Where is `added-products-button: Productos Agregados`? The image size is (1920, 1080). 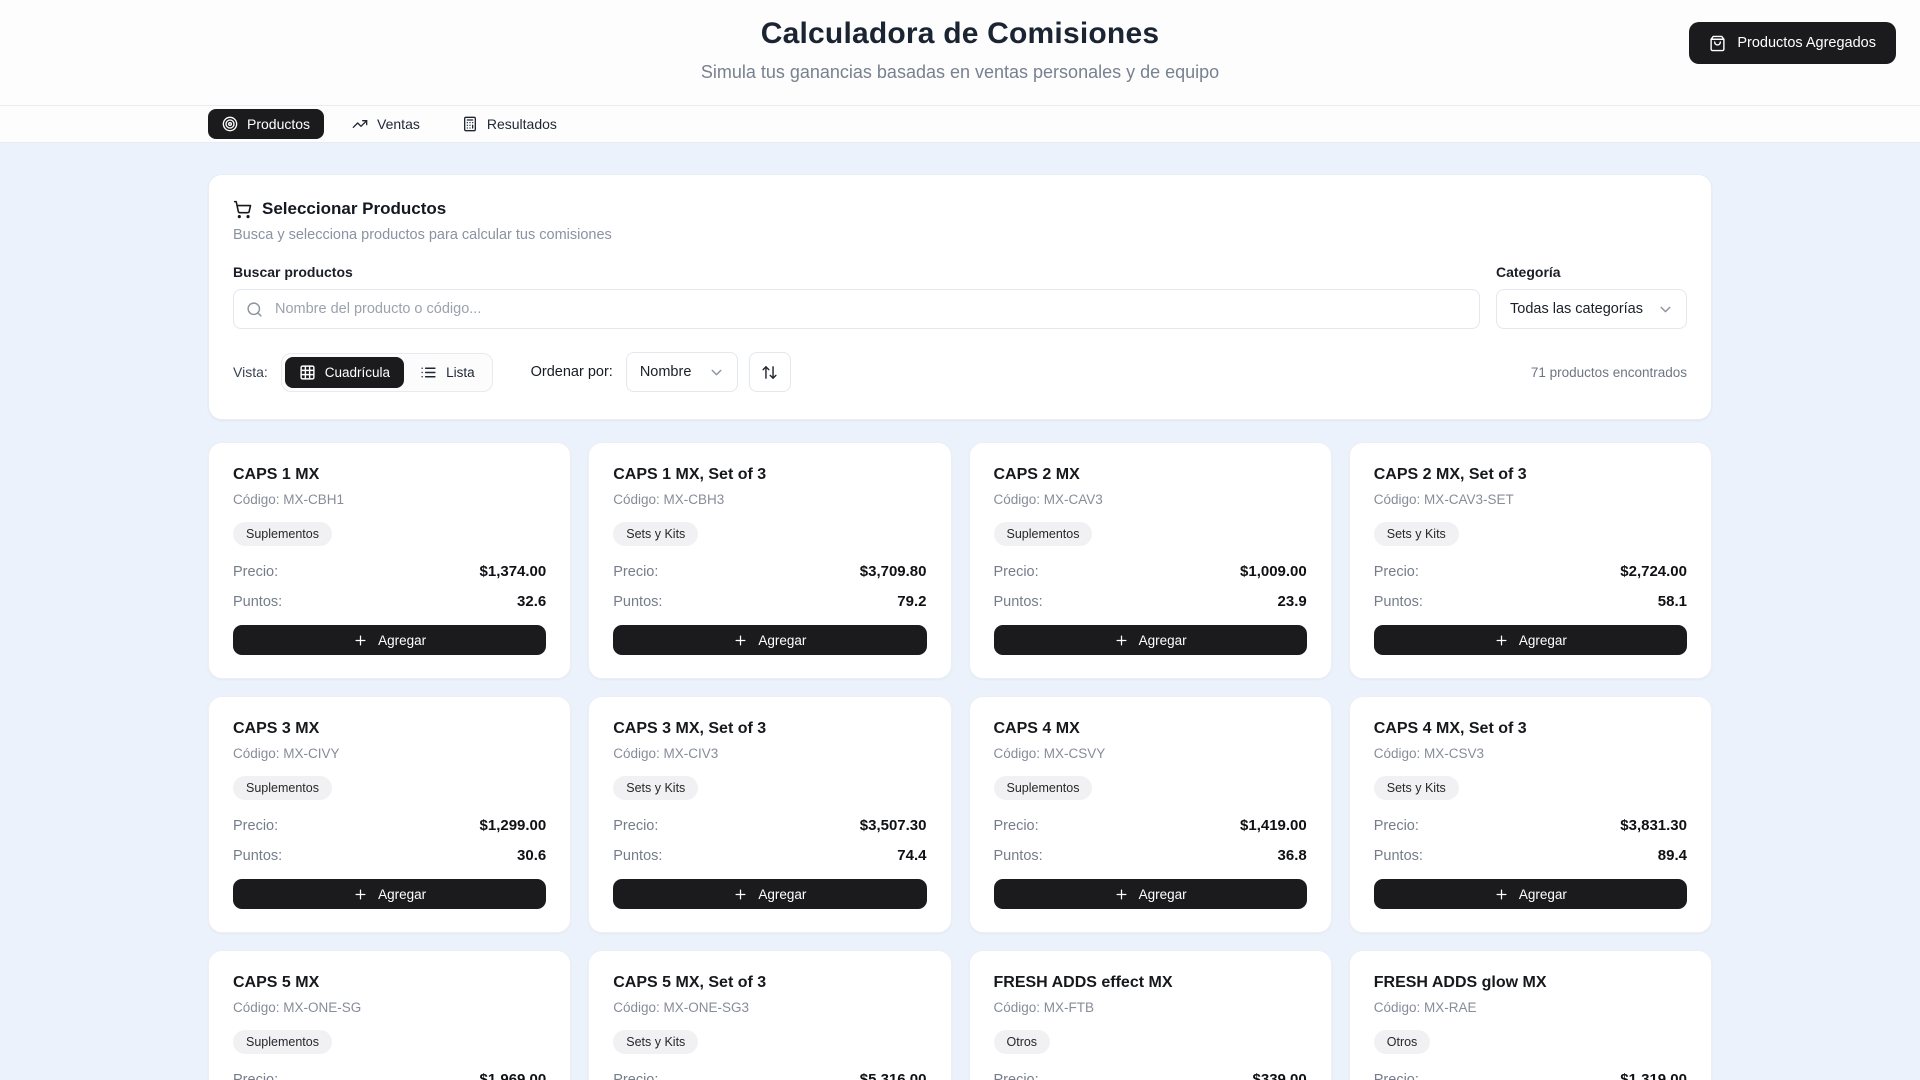 added-products-button: Productos Agregados is located at coordinates (1792, 43).